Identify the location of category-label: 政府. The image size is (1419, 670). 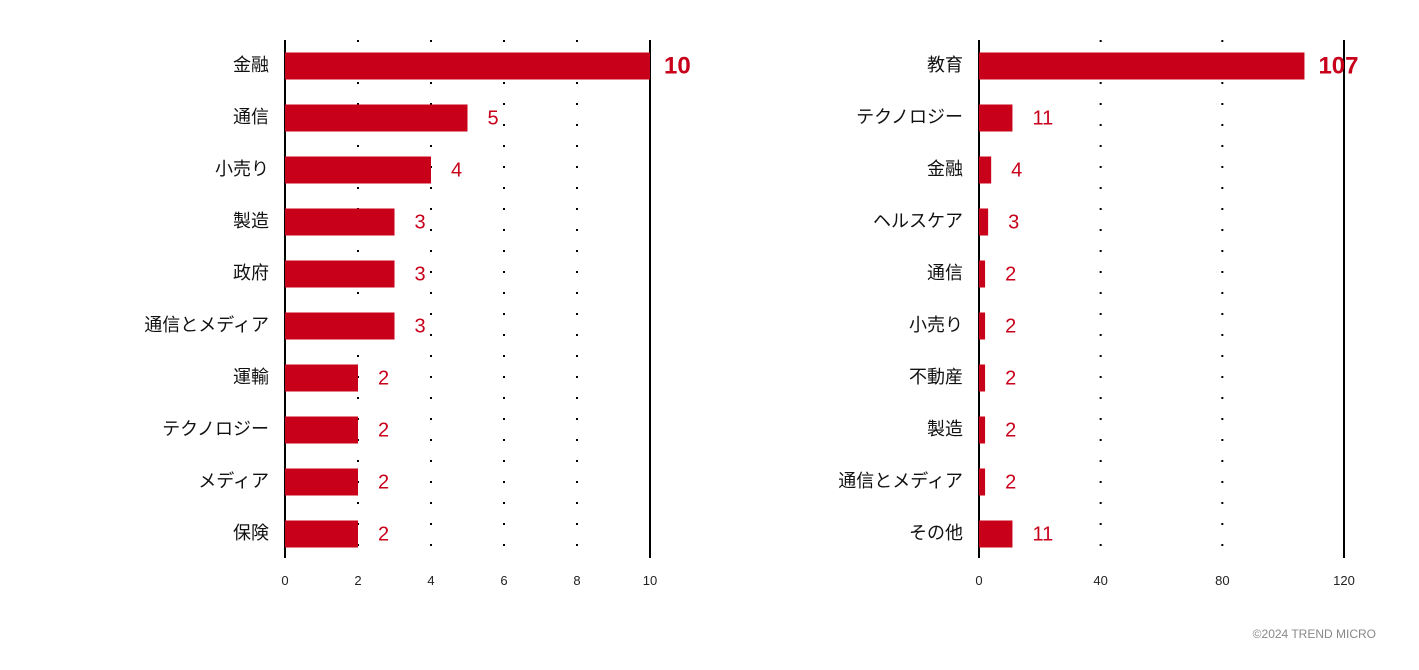
(251, 273).